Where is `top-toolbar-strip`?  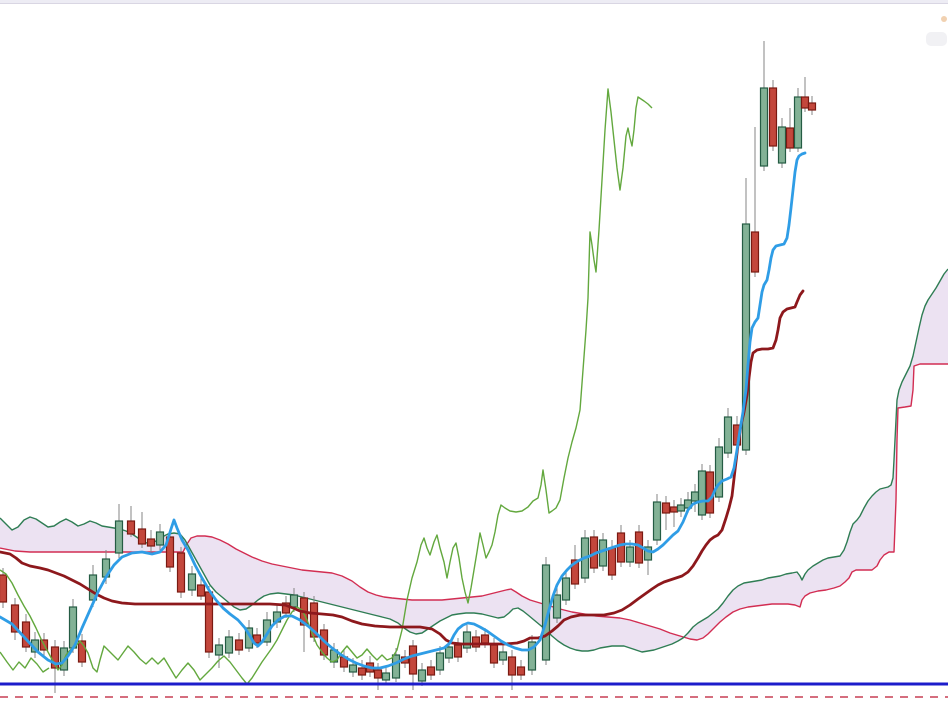
top-toolbar-strip is located at coordinates (474, 2).